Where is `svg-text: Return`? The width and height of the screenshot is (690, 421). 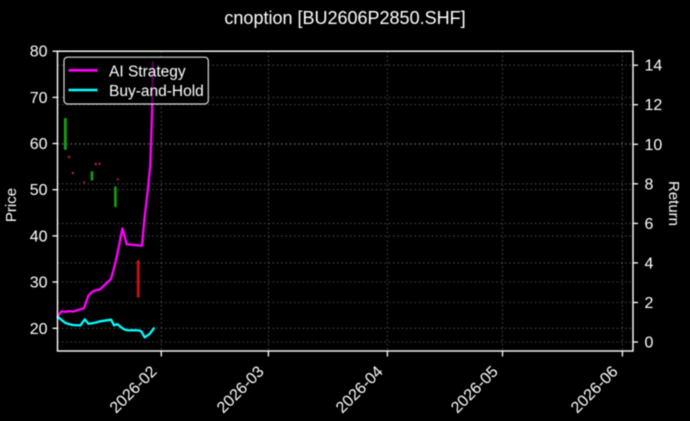 svg-text: Return is located at coordinates (673, 203).